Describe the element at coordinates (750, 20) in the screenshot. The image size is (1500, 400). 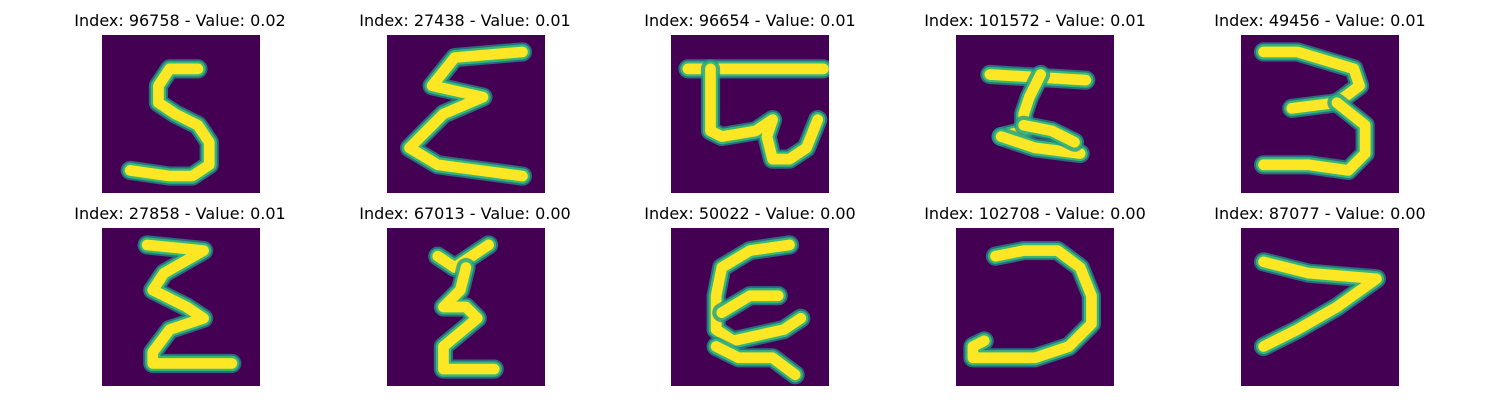
I see `panel-title: Index: 96654 - Value: 0.01` at that location.